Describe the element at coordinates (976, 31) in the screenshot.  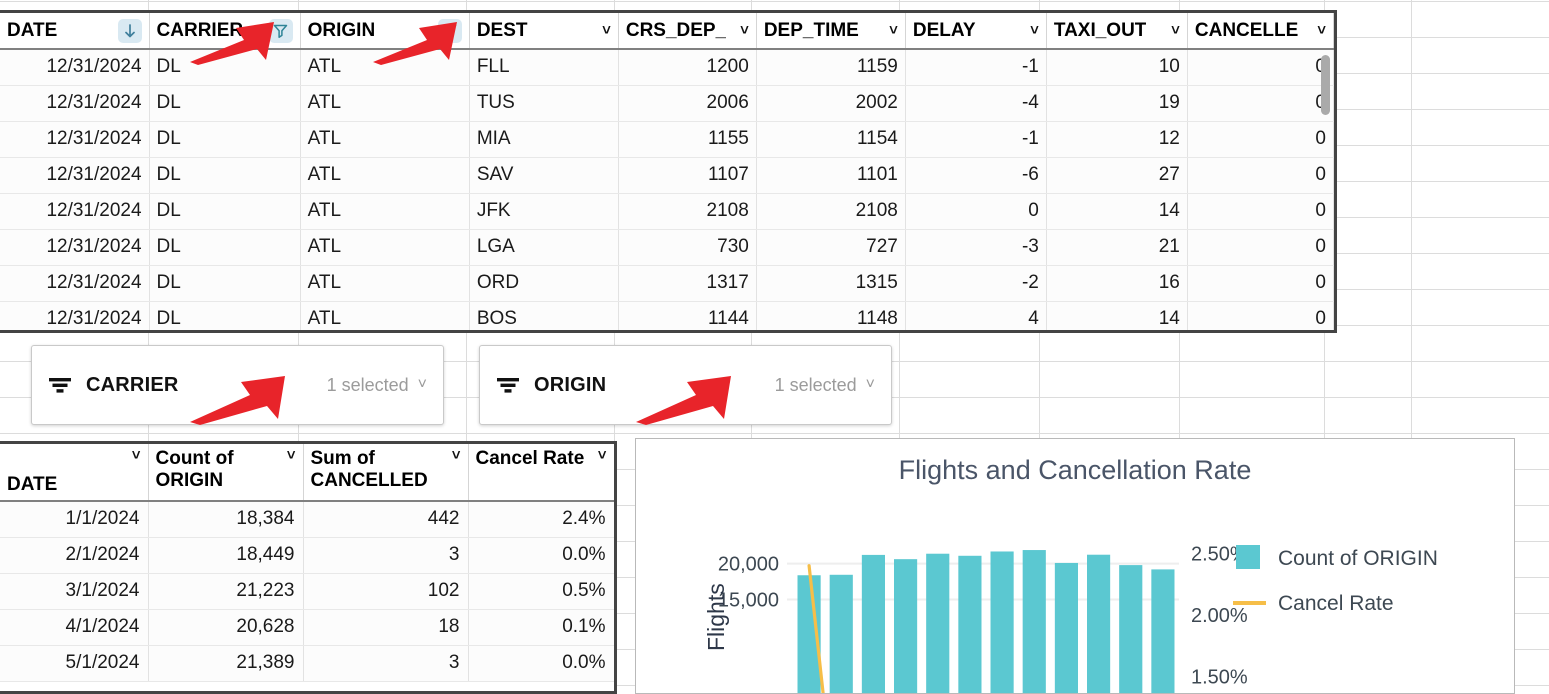
I see `column-header-delay: DELAY ˅` at that location.